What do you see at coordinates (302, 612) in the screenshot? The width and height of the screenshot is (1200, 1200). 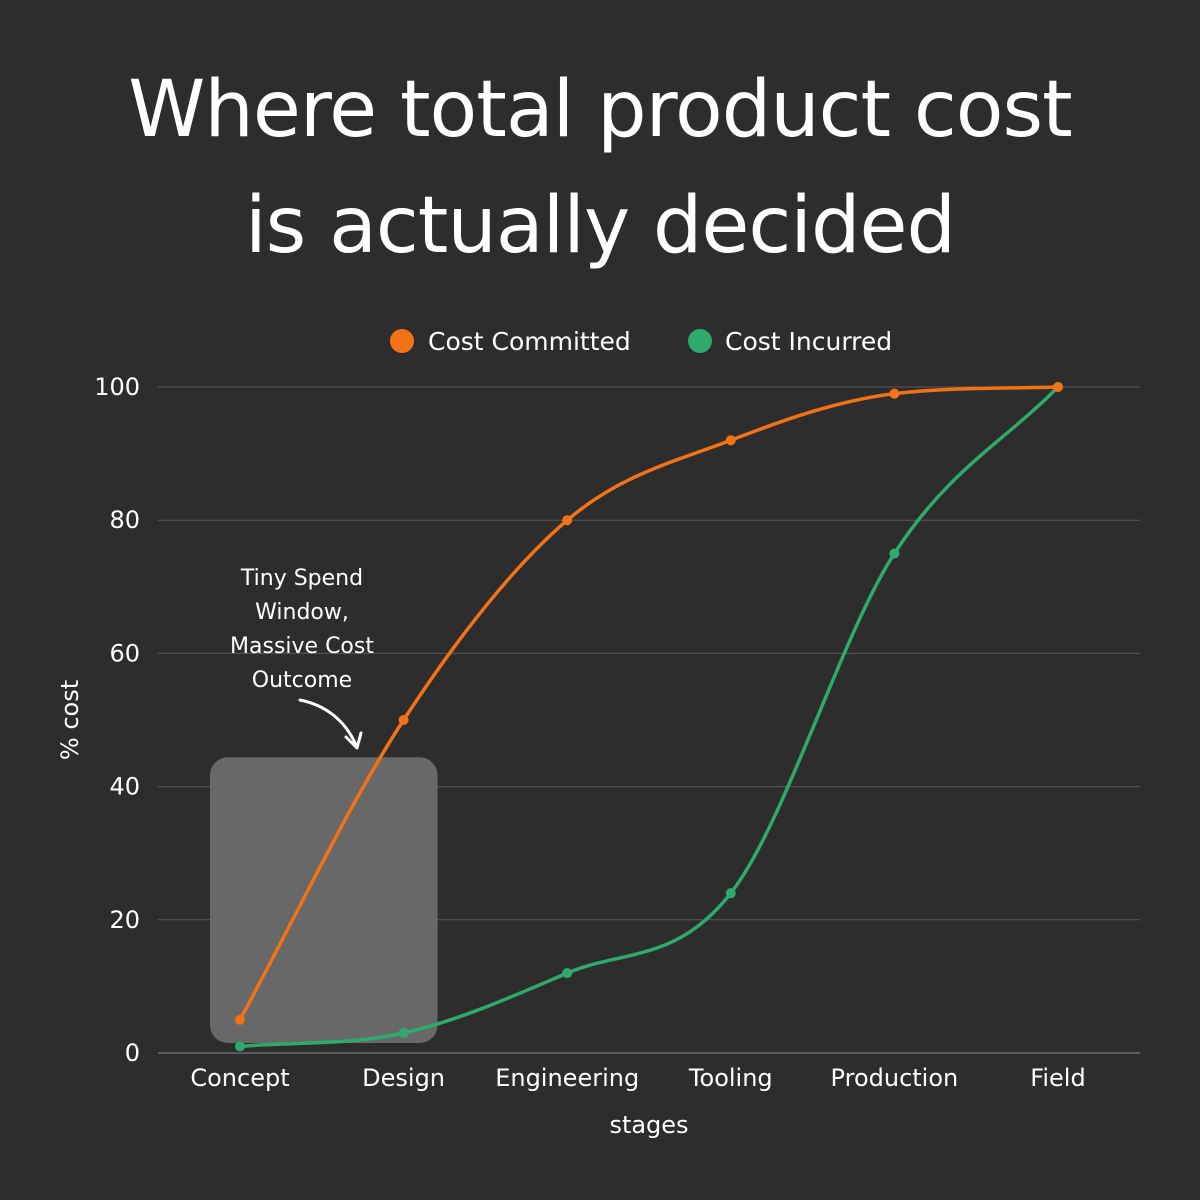 I see `annotation-text-line: Window,` at bounding box center [302, 612].